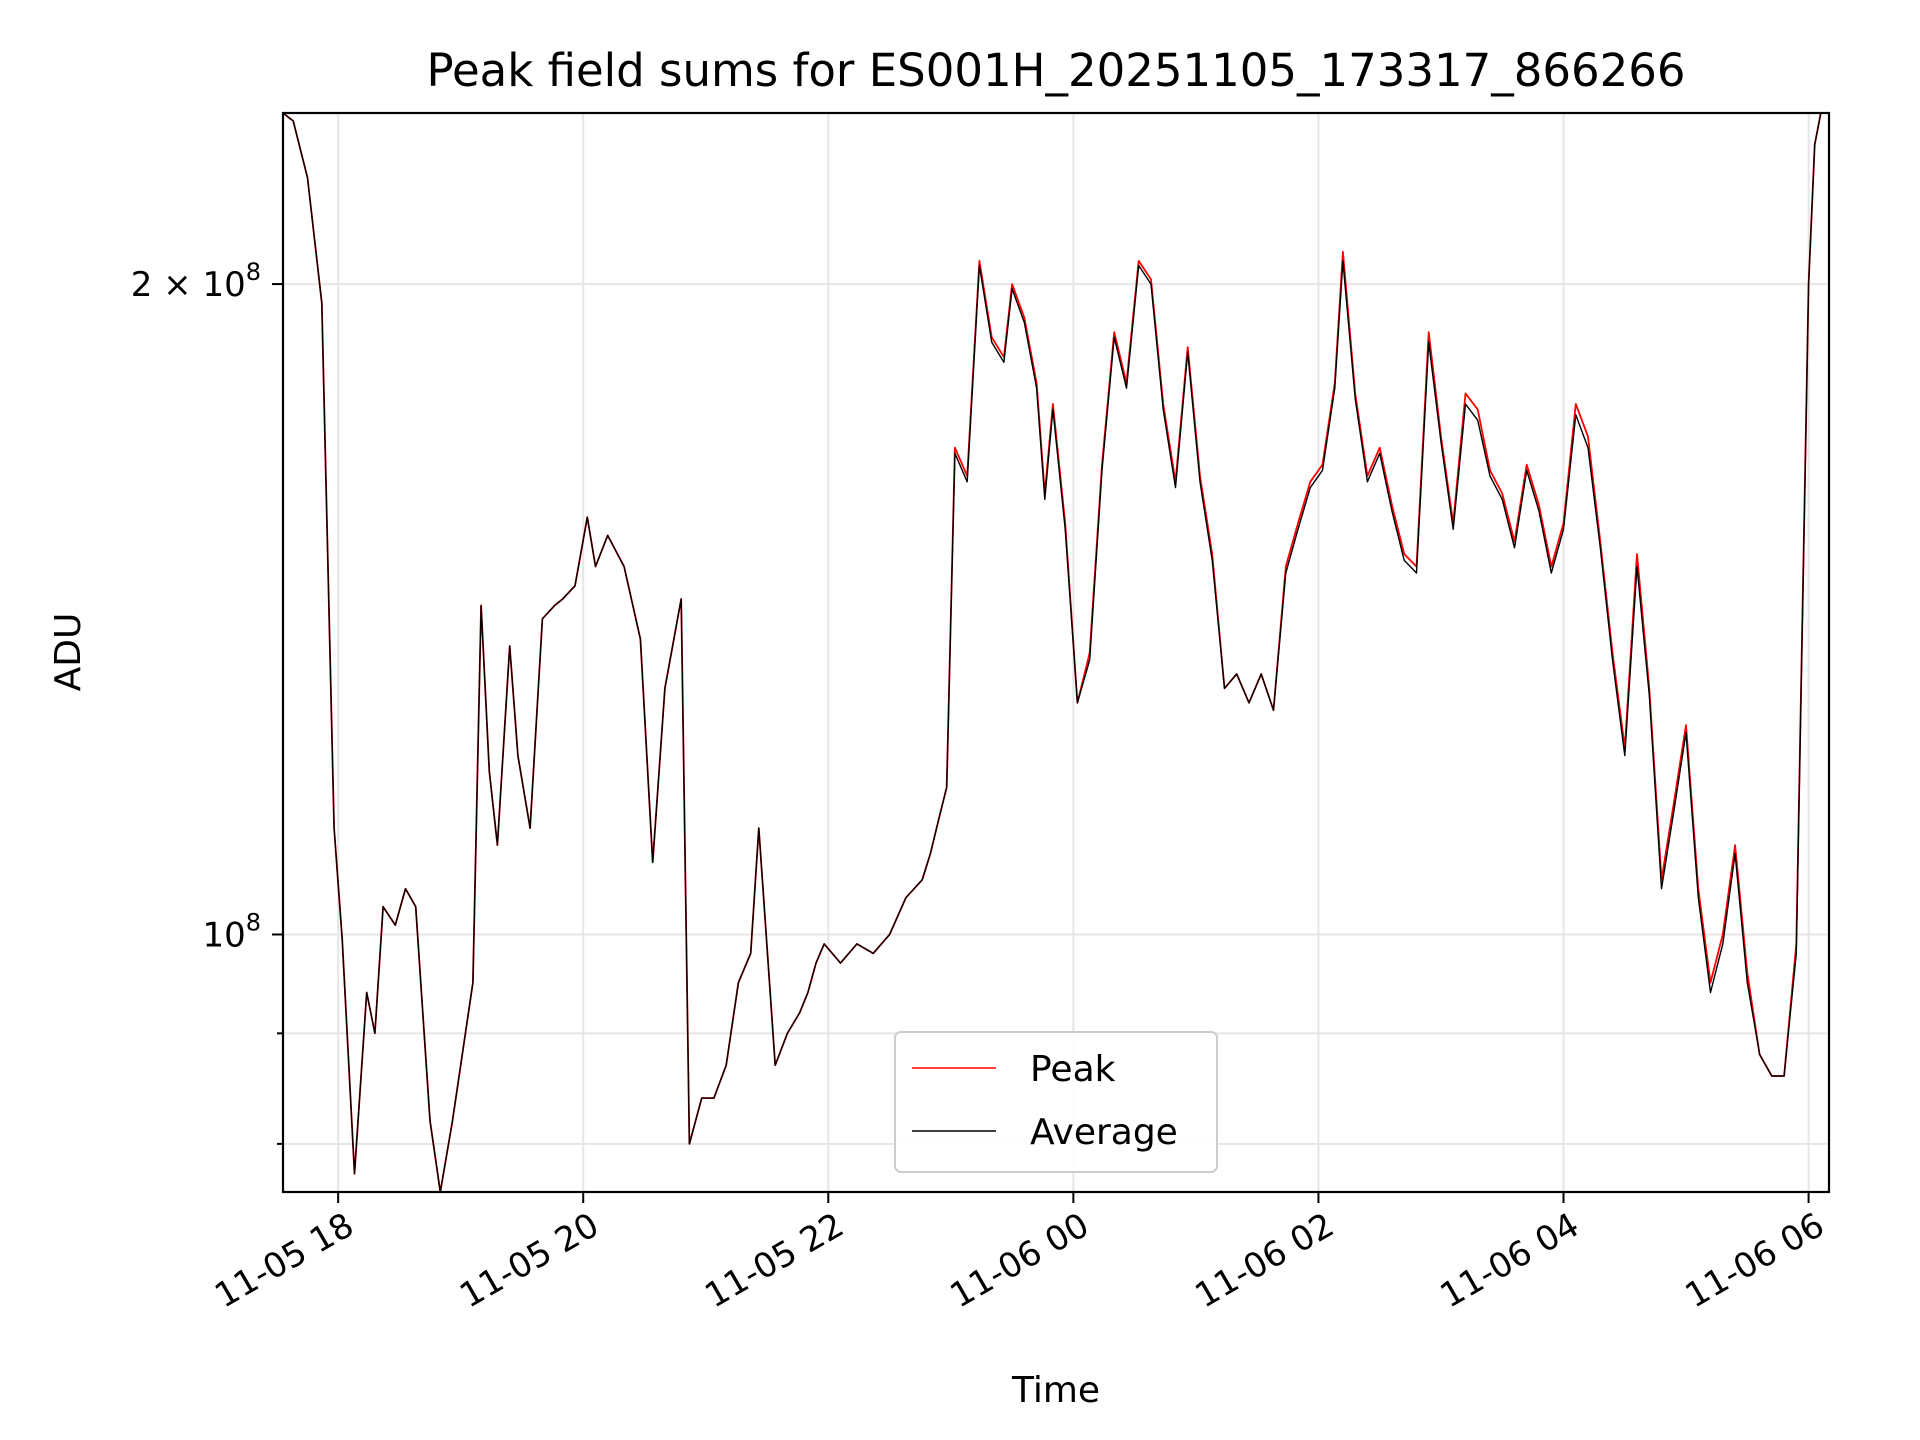  Describe the element at coordinates (1055, 1390) in the screenshot. I see `x-axis-label: Time` at that location.